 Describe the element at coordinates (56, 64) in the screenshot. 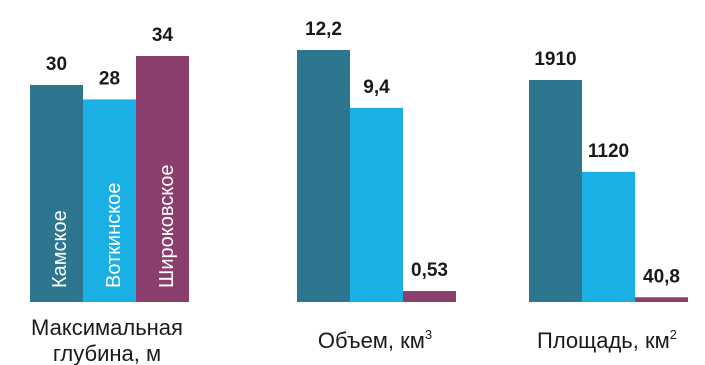

I see `depth-value-label-kamskoe: 30` at that location.